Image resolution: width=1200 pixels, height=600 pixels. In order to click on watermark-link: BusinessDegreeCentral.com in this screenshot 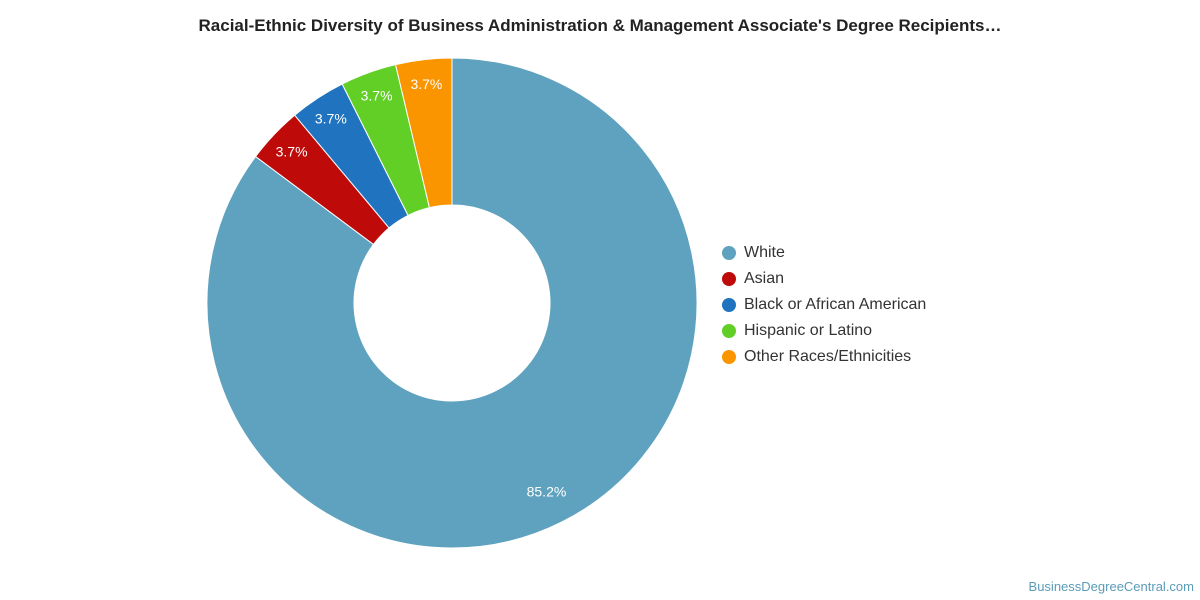, I will do `click(1111, 586)`.